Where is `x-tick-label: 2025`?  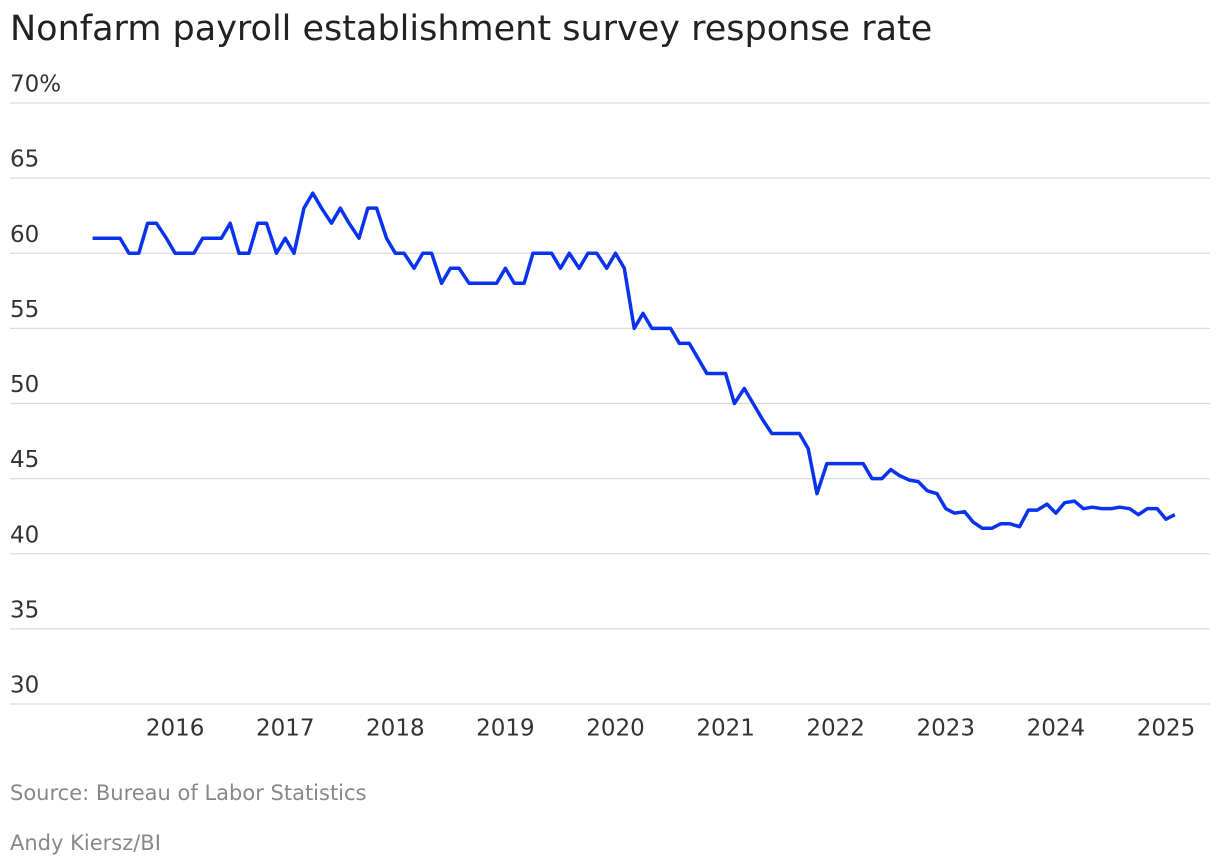 x-tick-label: 2025 is located at coordinates (1166, 729).